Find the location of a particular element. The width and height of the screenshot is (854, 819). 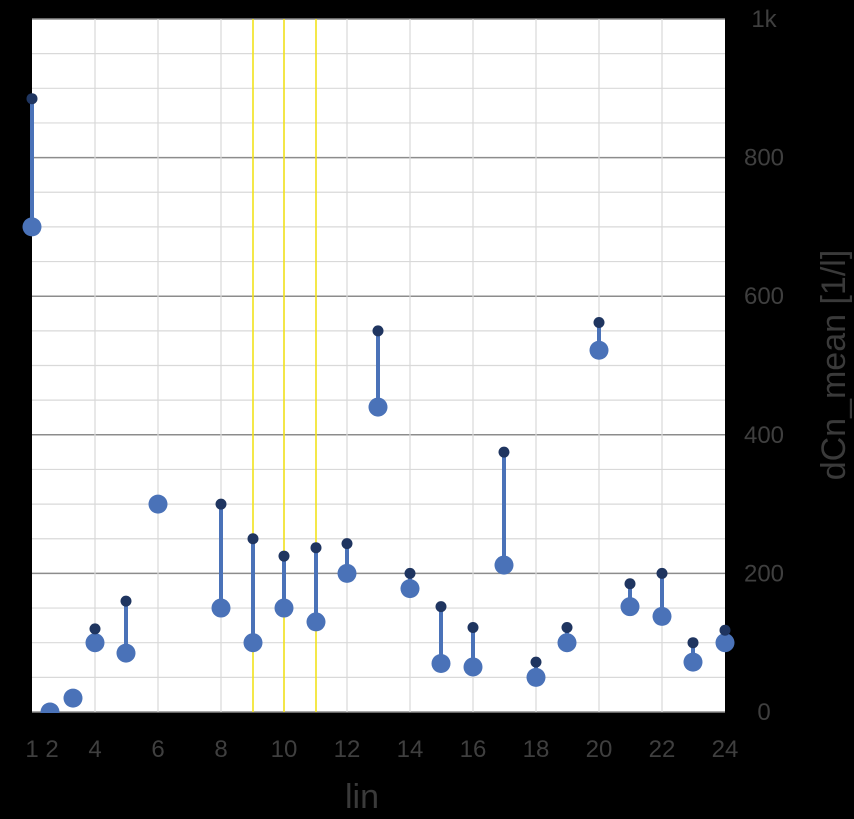

x-tick-label: 18 is located at coordinates (536, 749).